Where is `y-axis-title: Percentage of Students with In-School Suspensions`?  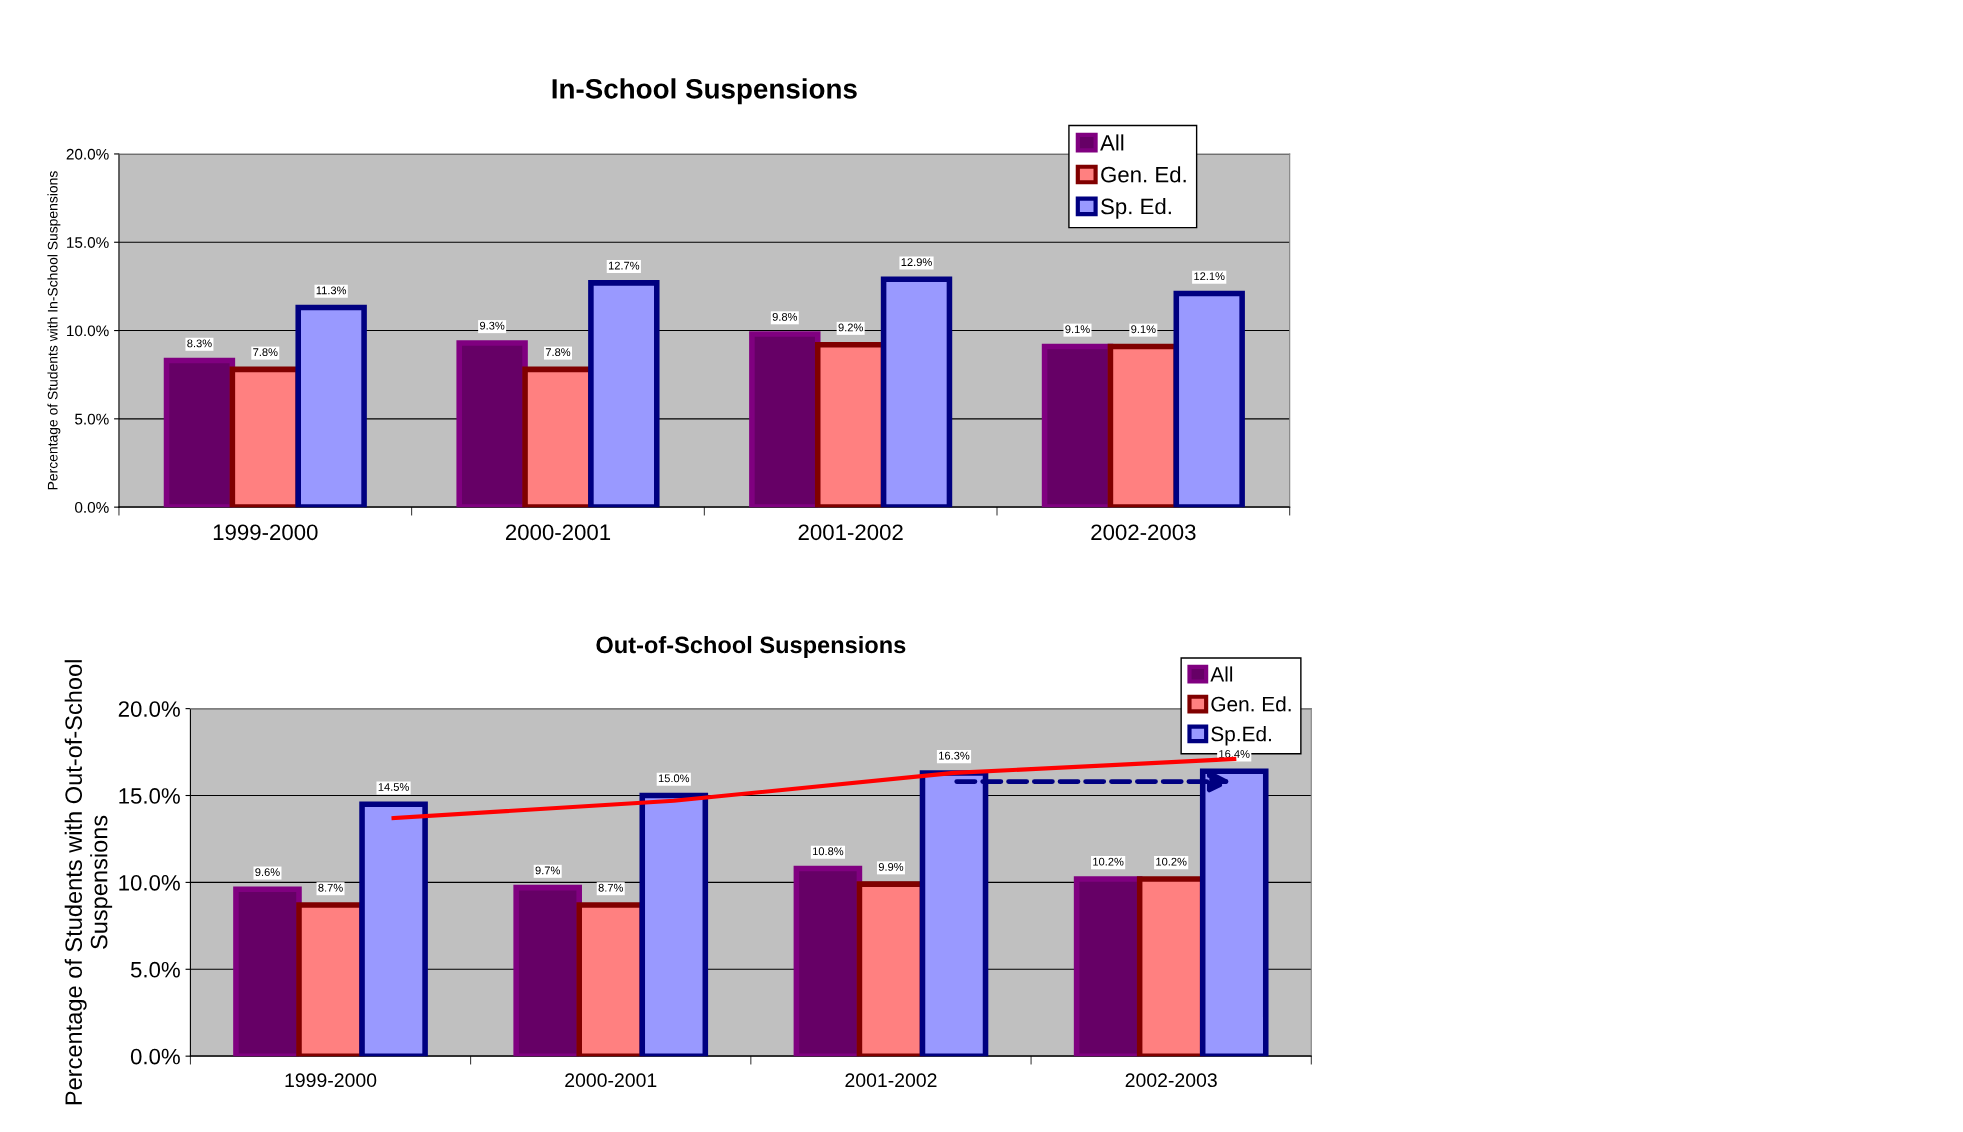 y-axis-title: Percentage of Students with In-School Suspensions is located at coordinates (54, 330).